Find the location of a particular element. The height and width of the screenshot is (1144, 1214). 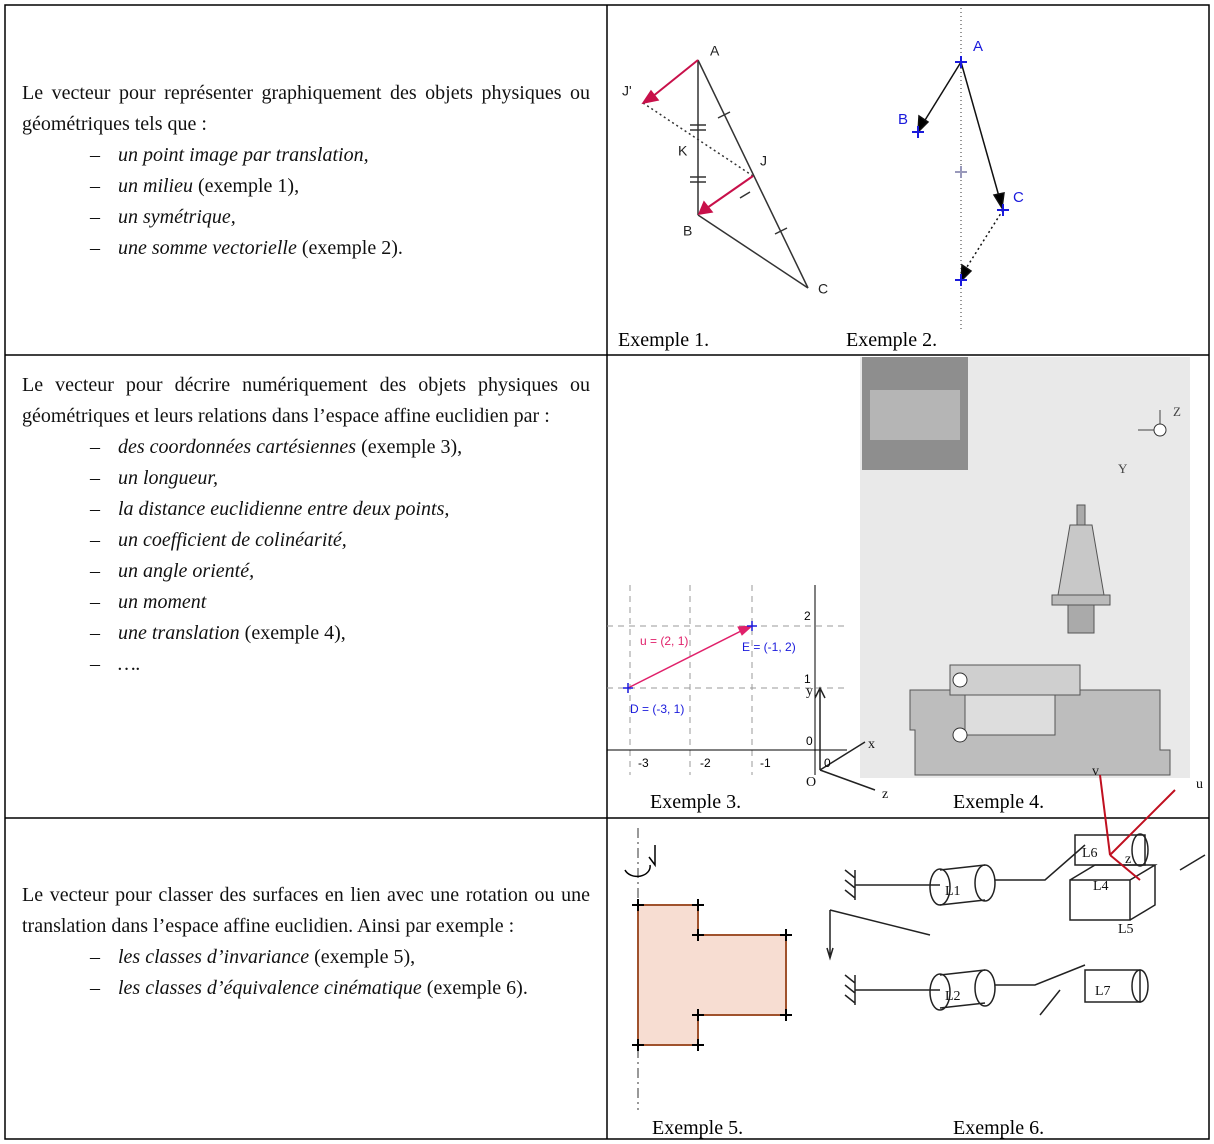

list-item: – un milieu (exemple 1), is located at coordinates (340, 186).